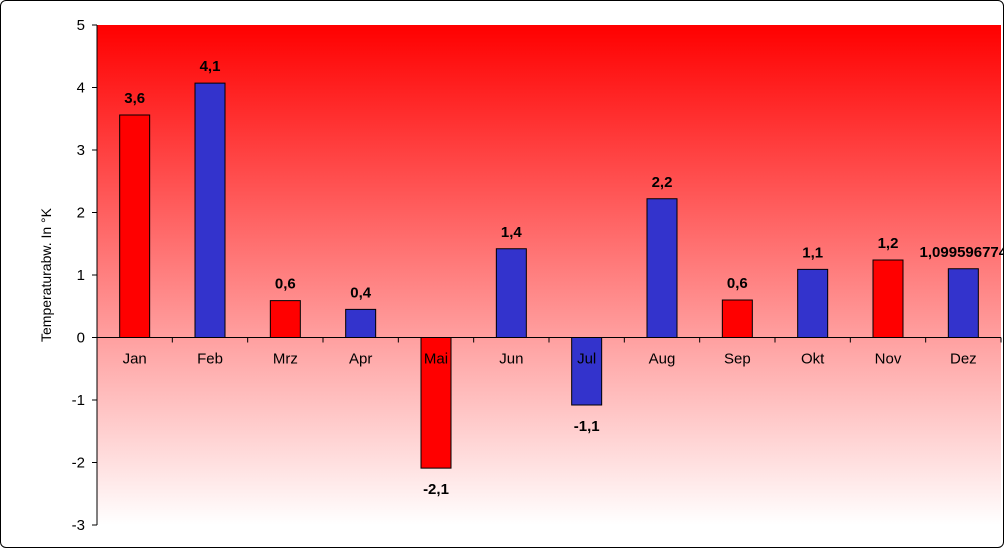 This screenshot has width=1004, height=548. What do you see at coordinates (662, 182) in the screenshot?
I see `data-label: 2,2` at bounding box center [662, 182].